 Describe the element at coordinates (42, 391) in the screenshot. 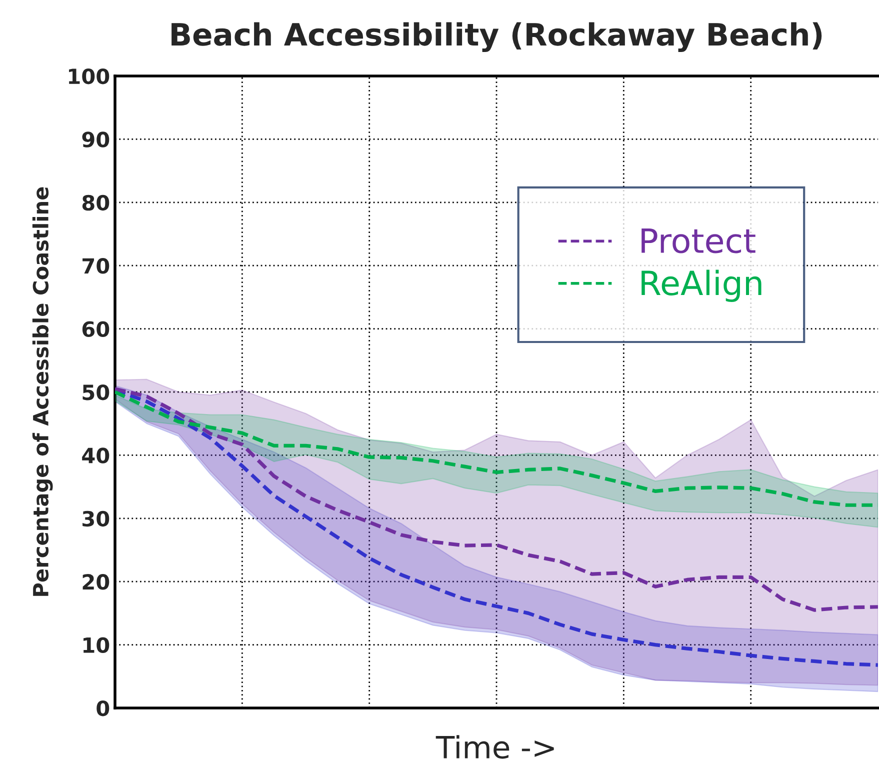

I see `y-axis-title: Percentage of Accessible Coastline` at that location.